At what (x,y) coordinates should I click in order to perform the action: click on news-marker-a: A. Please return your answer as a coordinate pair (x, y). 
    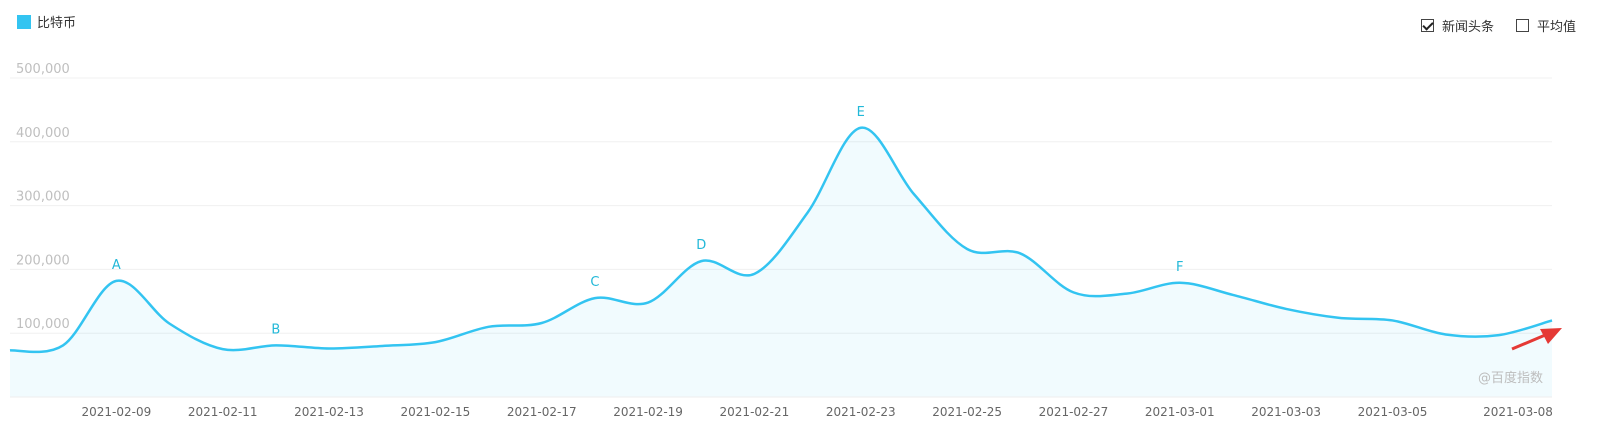
    Looking at the image, I should click on (116, 265).